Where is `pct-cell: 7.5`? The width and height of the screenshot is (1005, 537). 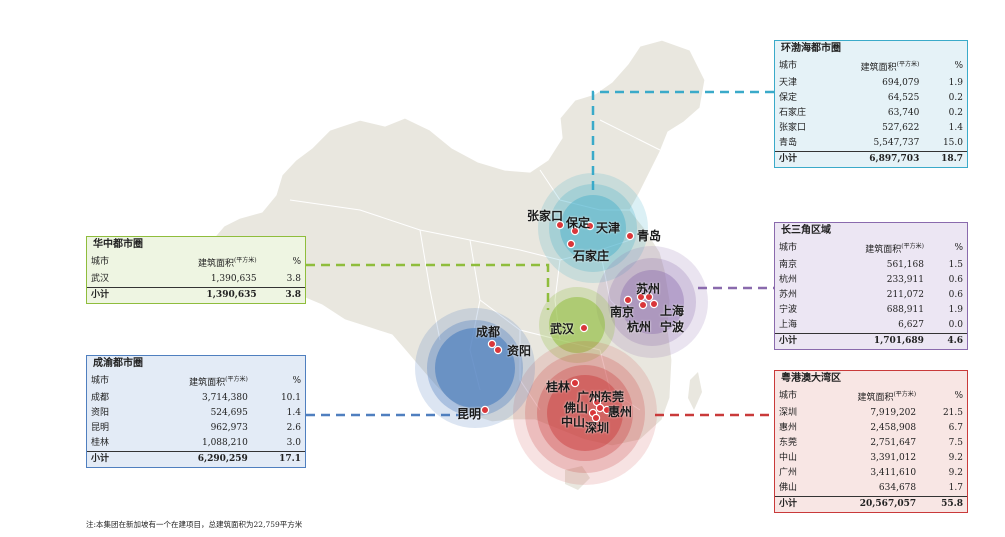
pct-cell: 7.5 is located at coordinates (955, 443).